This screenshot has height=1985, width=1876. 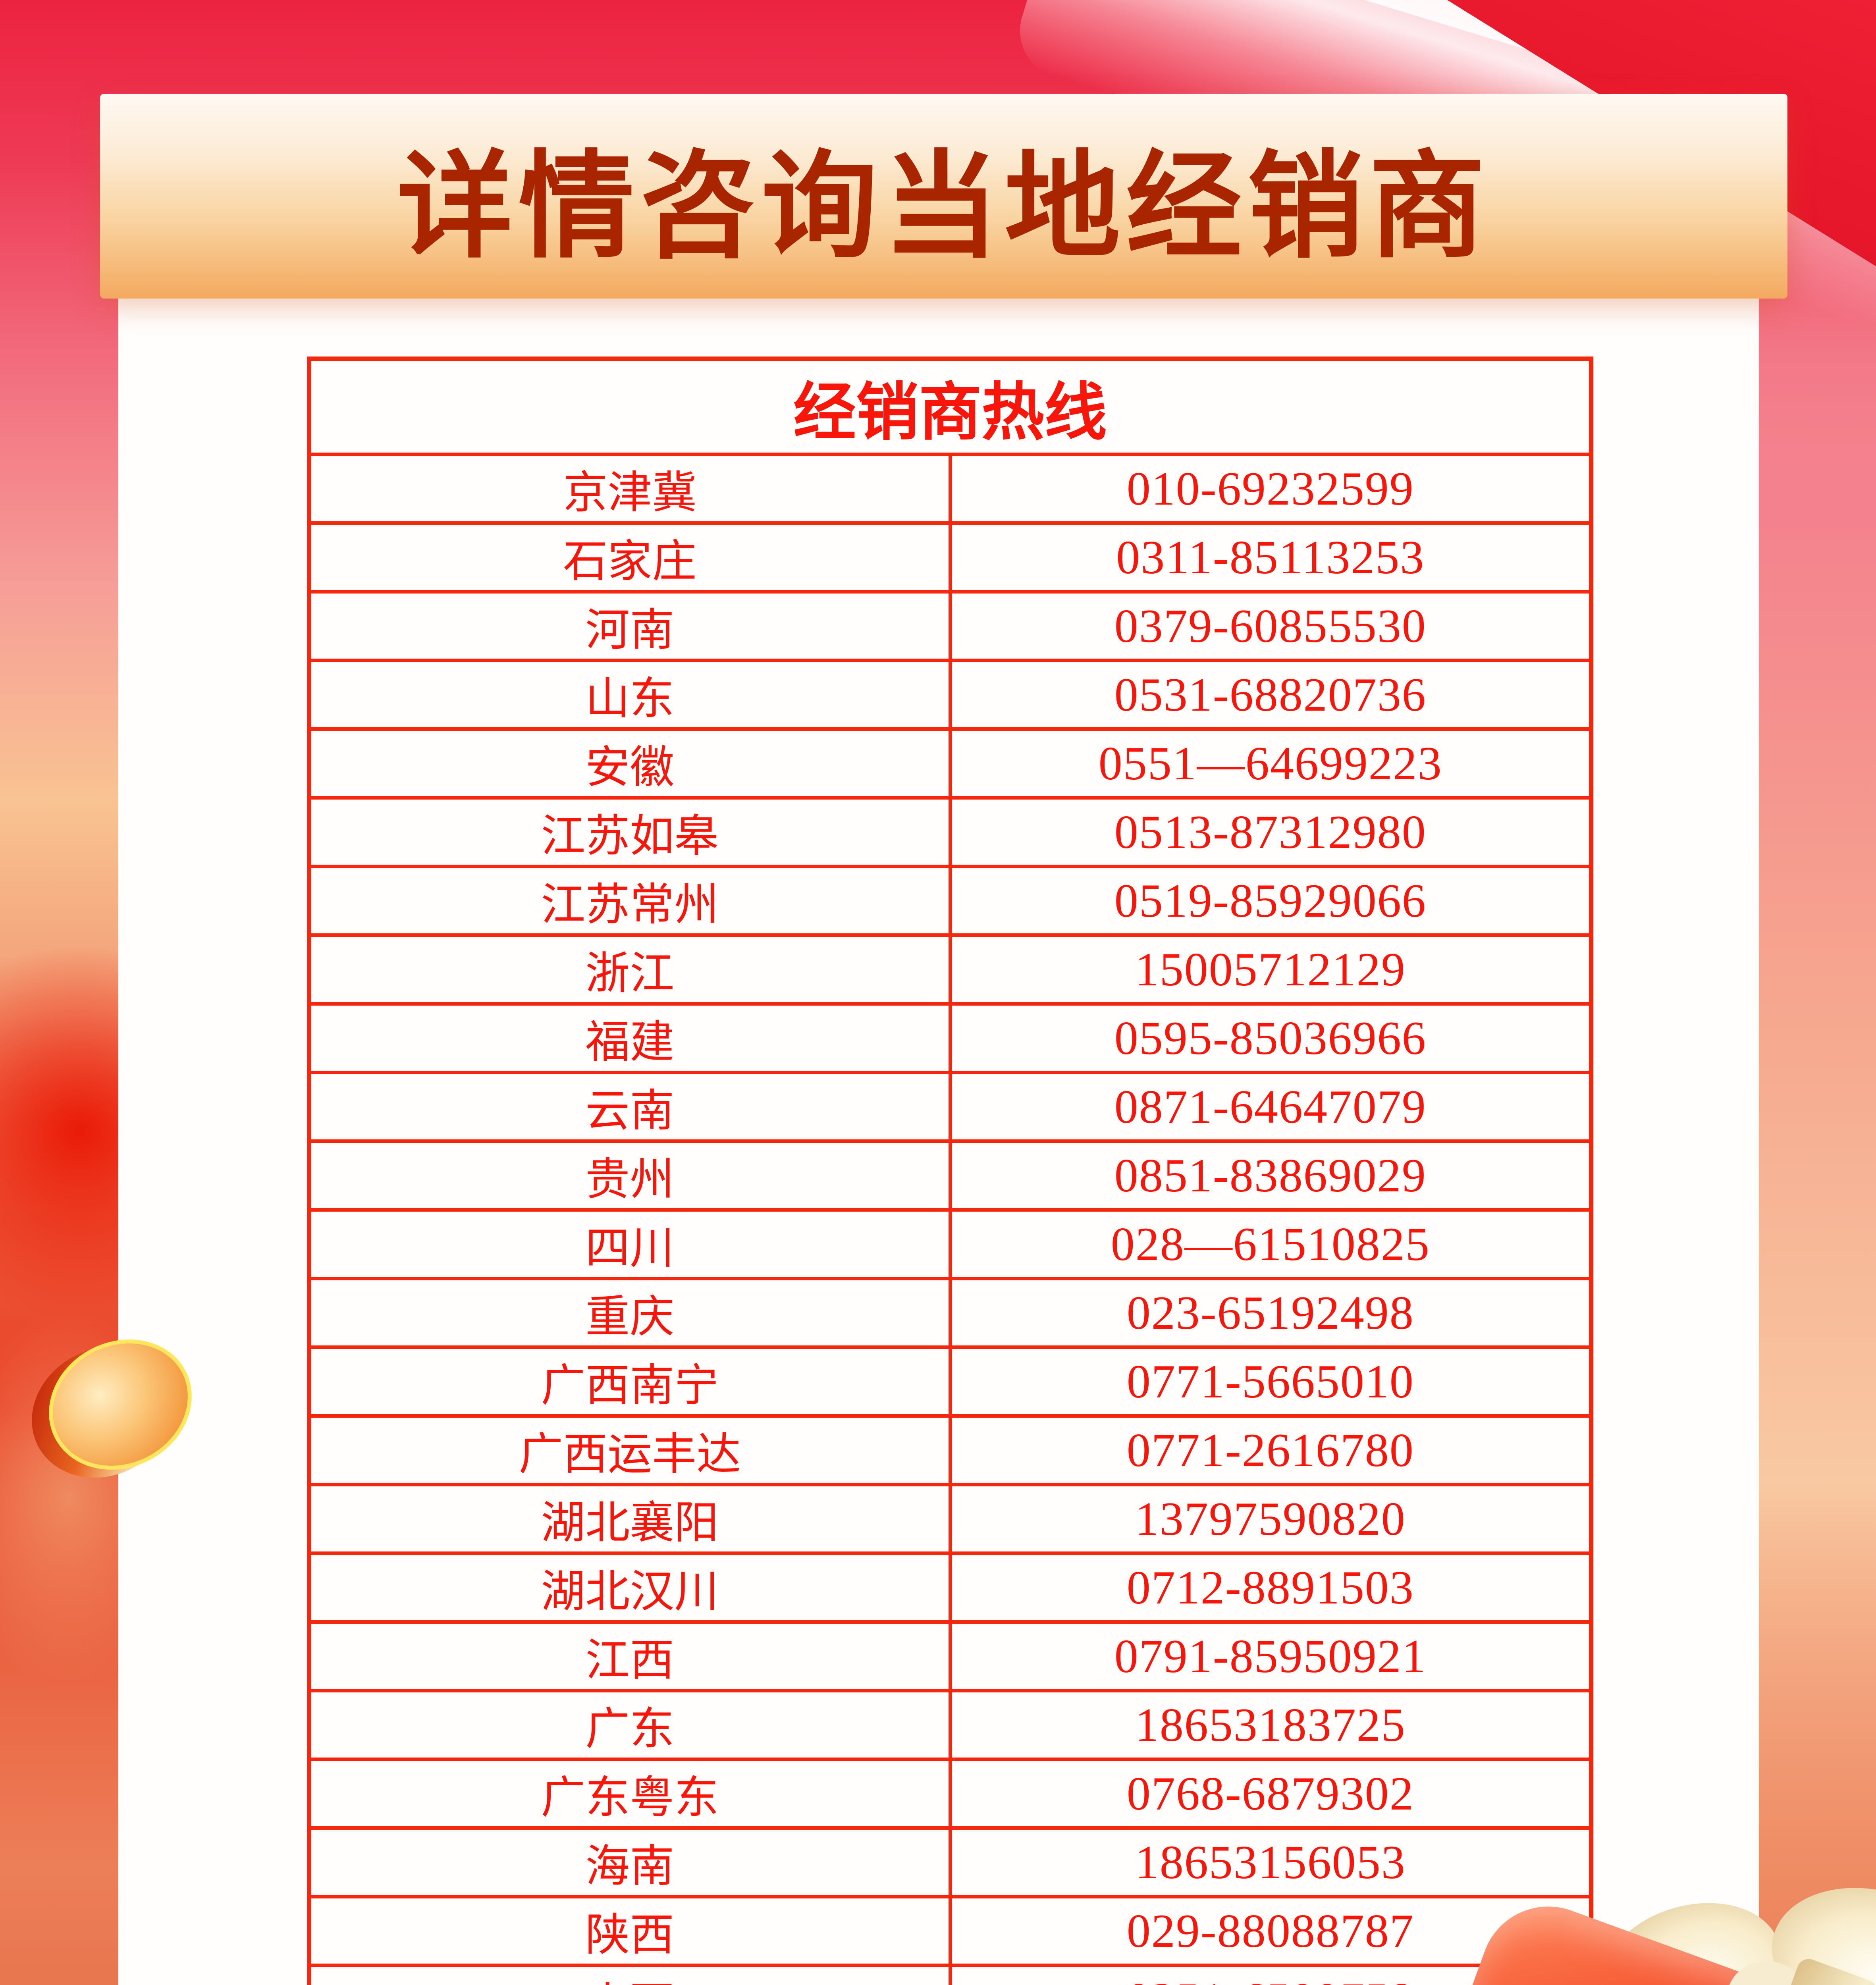 What do you see at coordinates (629, 1175) in the screenshot?
I see `region-cell: 贵州` at bounding box center [629, 1175].